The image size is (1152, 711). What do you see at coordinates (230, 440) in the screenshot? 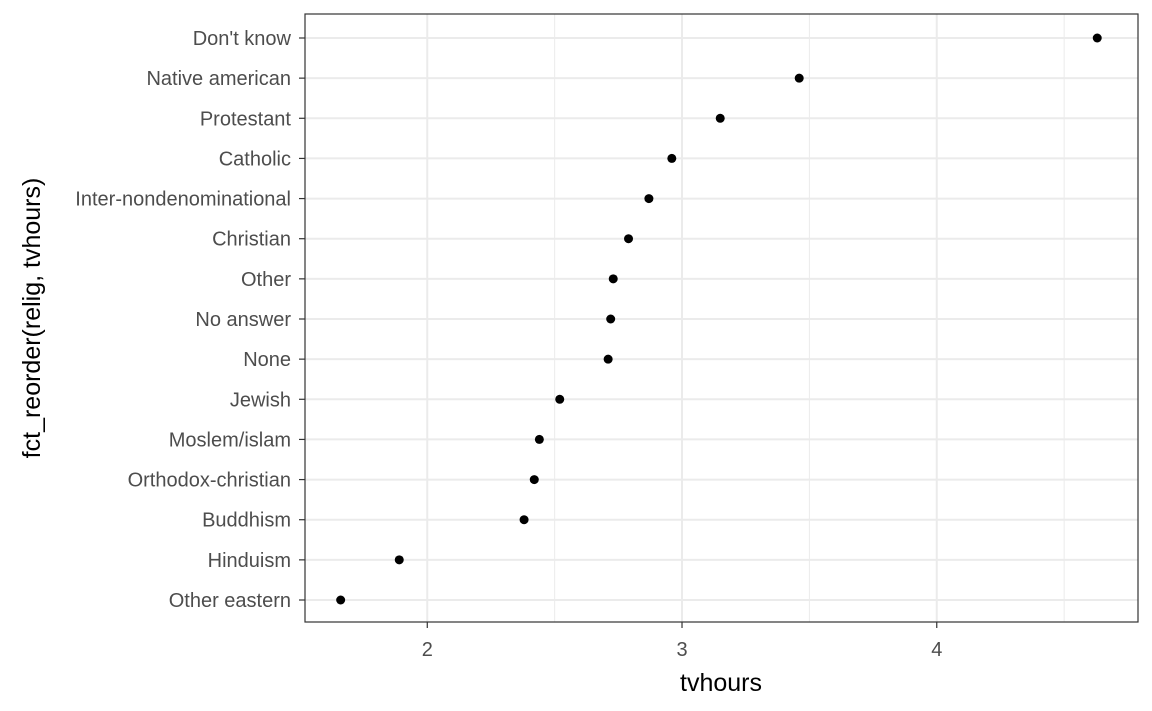
I see `y-tick-label: Moslem/islam` at bounding box center [230, 440].